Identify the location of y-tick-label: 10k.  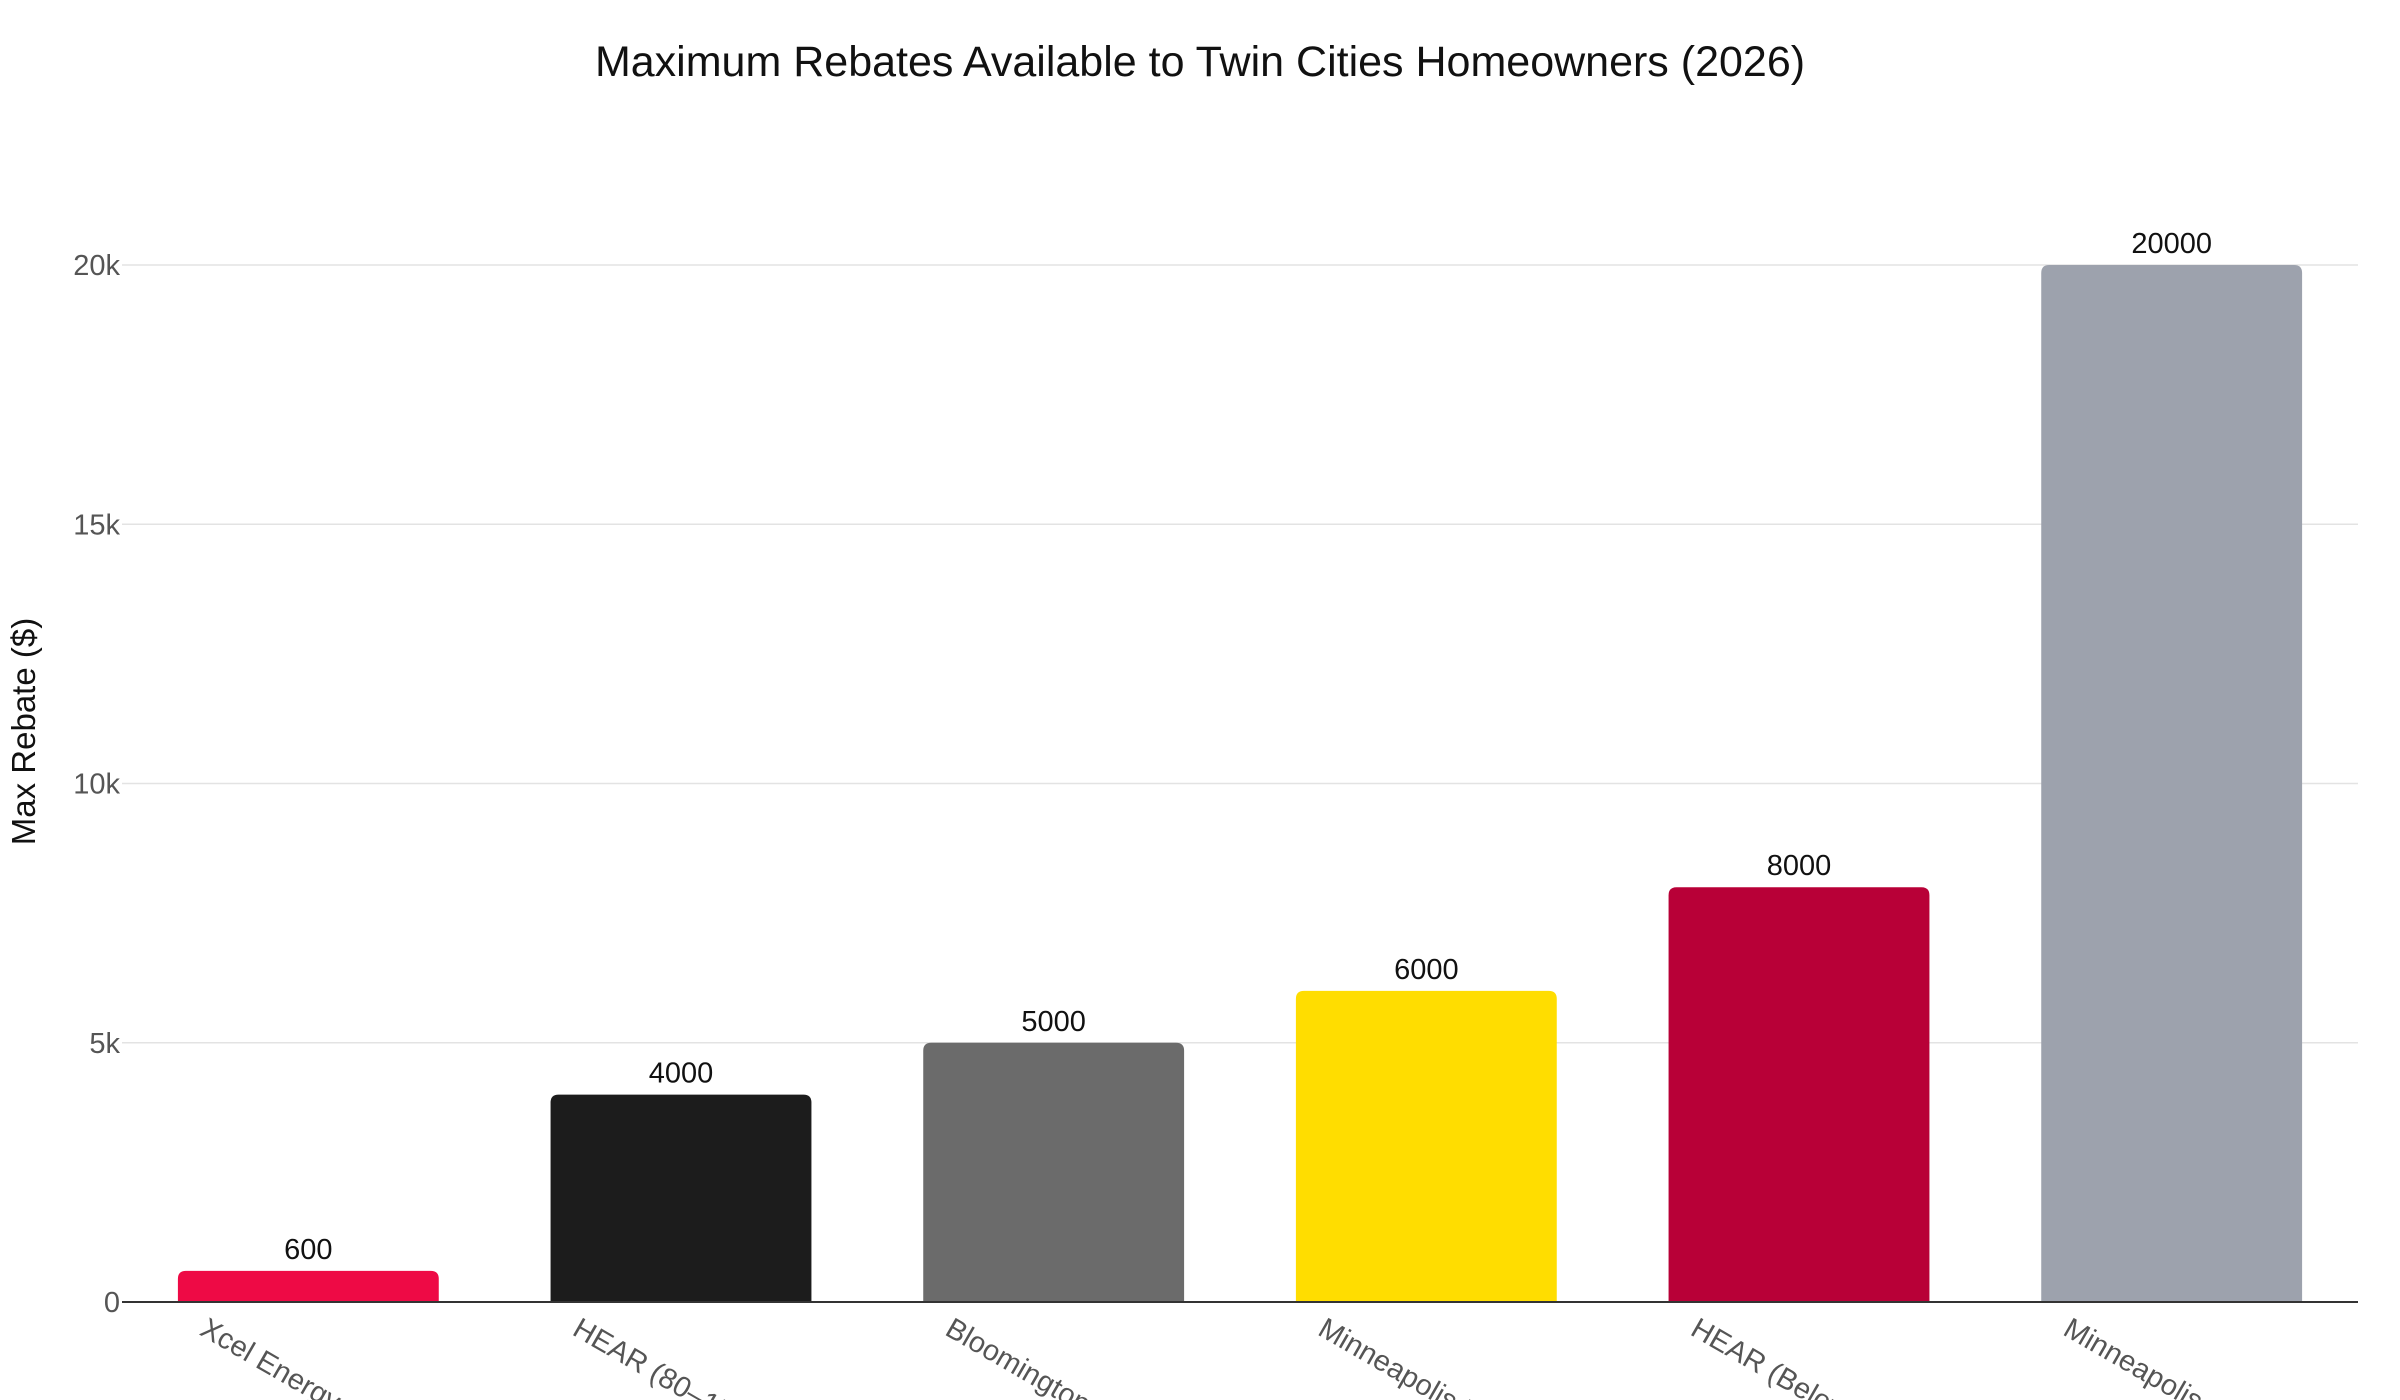
(96, 785).